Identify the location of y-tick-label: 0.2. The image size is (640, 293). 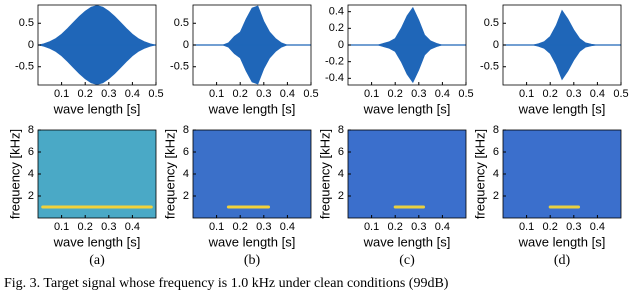
(336, 28).